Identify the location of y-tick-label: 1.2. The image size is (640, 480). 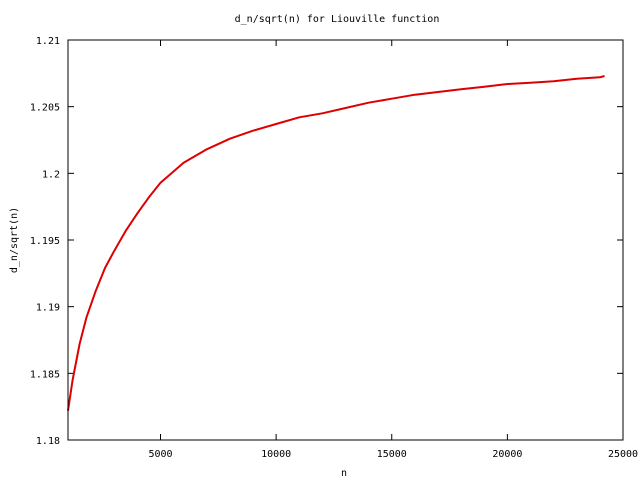
(51, 174).